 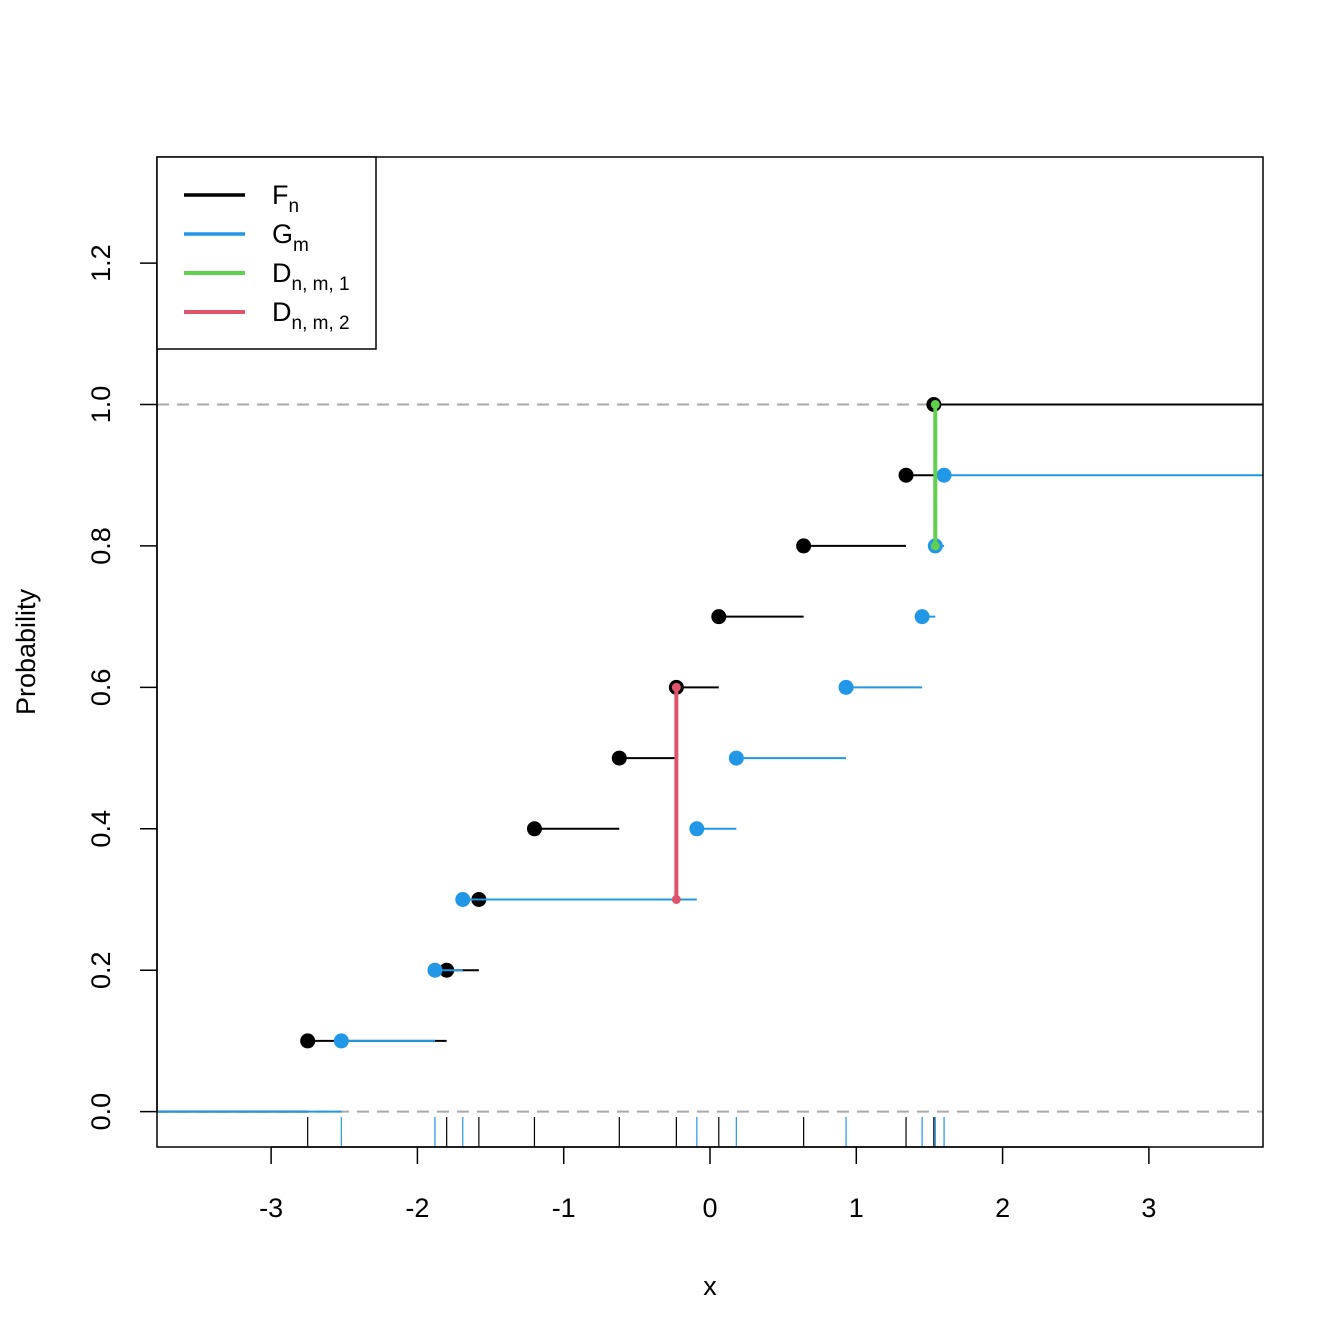 I want to click on y-tick-label-3: 0.6, so click(x=101, y=688).